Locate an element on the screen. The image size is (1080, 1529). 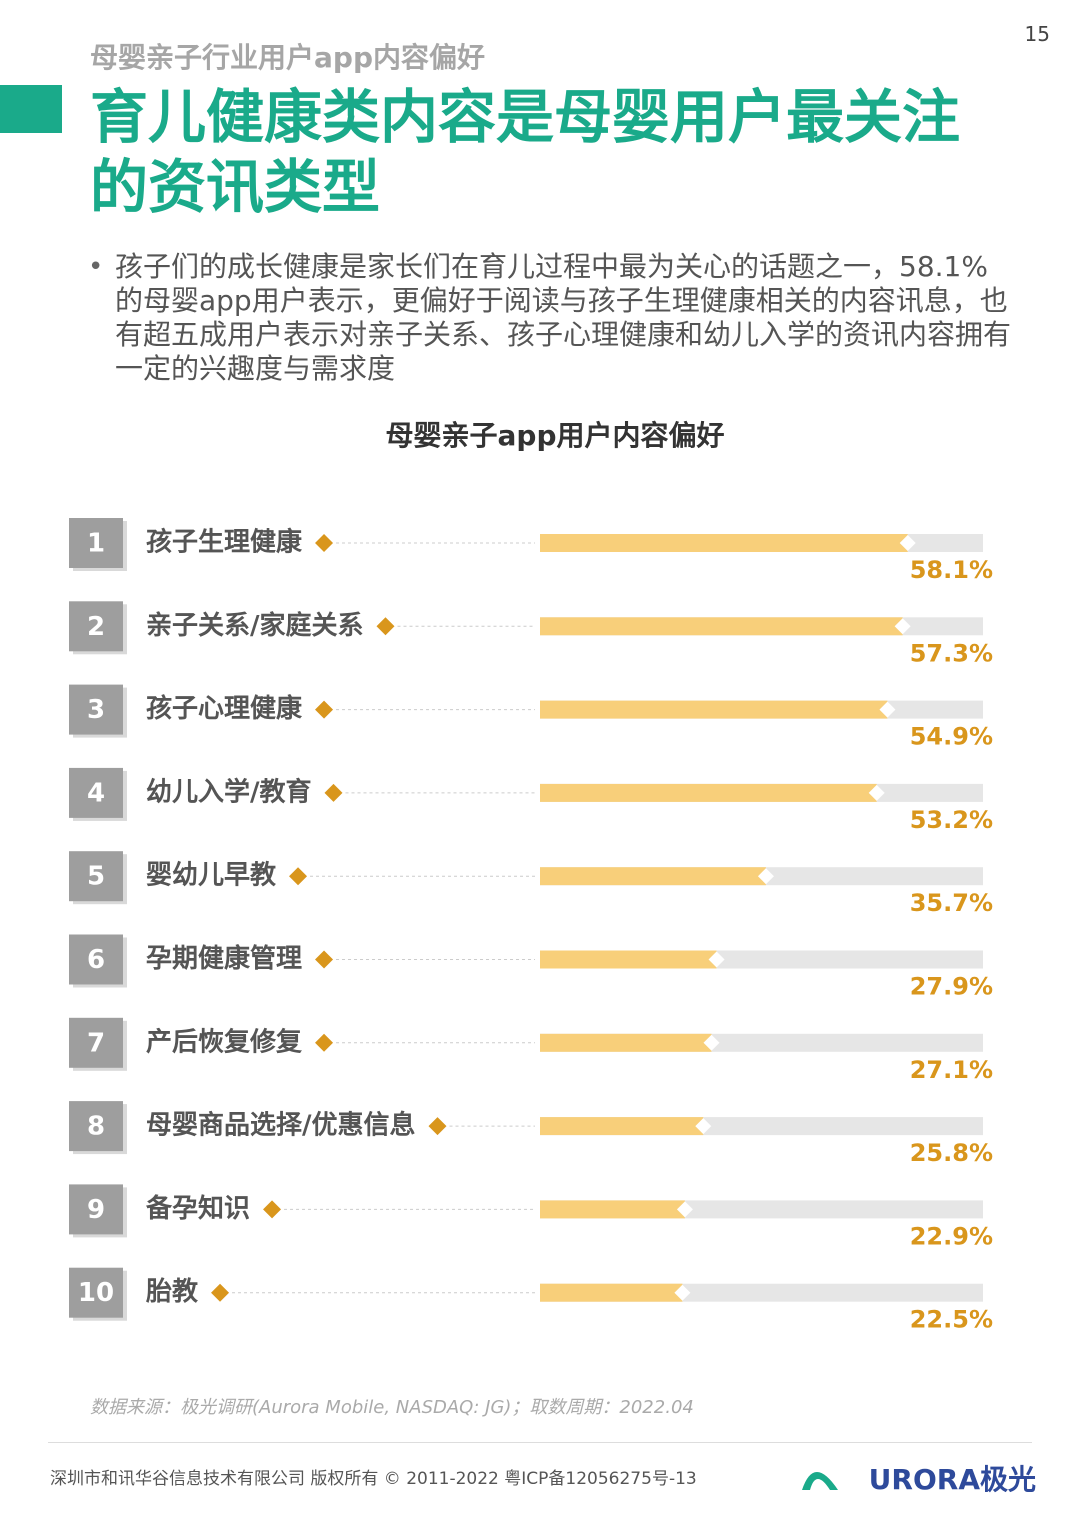
value-label: 54.9% is located at coordinates (951, 737).